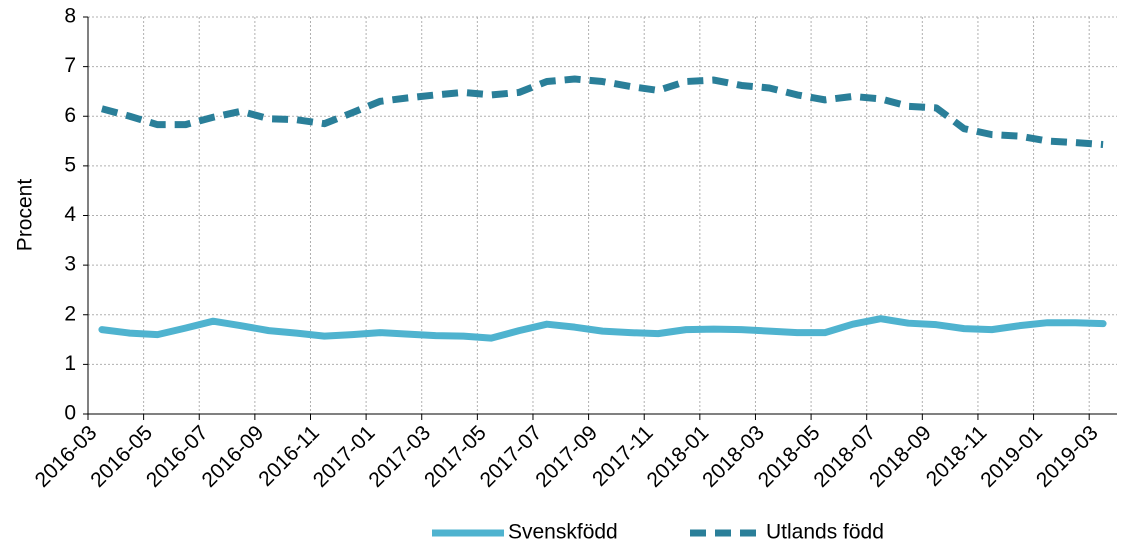 The image size is (1148, 552). I want to click on y-tick-label: 7, so click(70, 65).